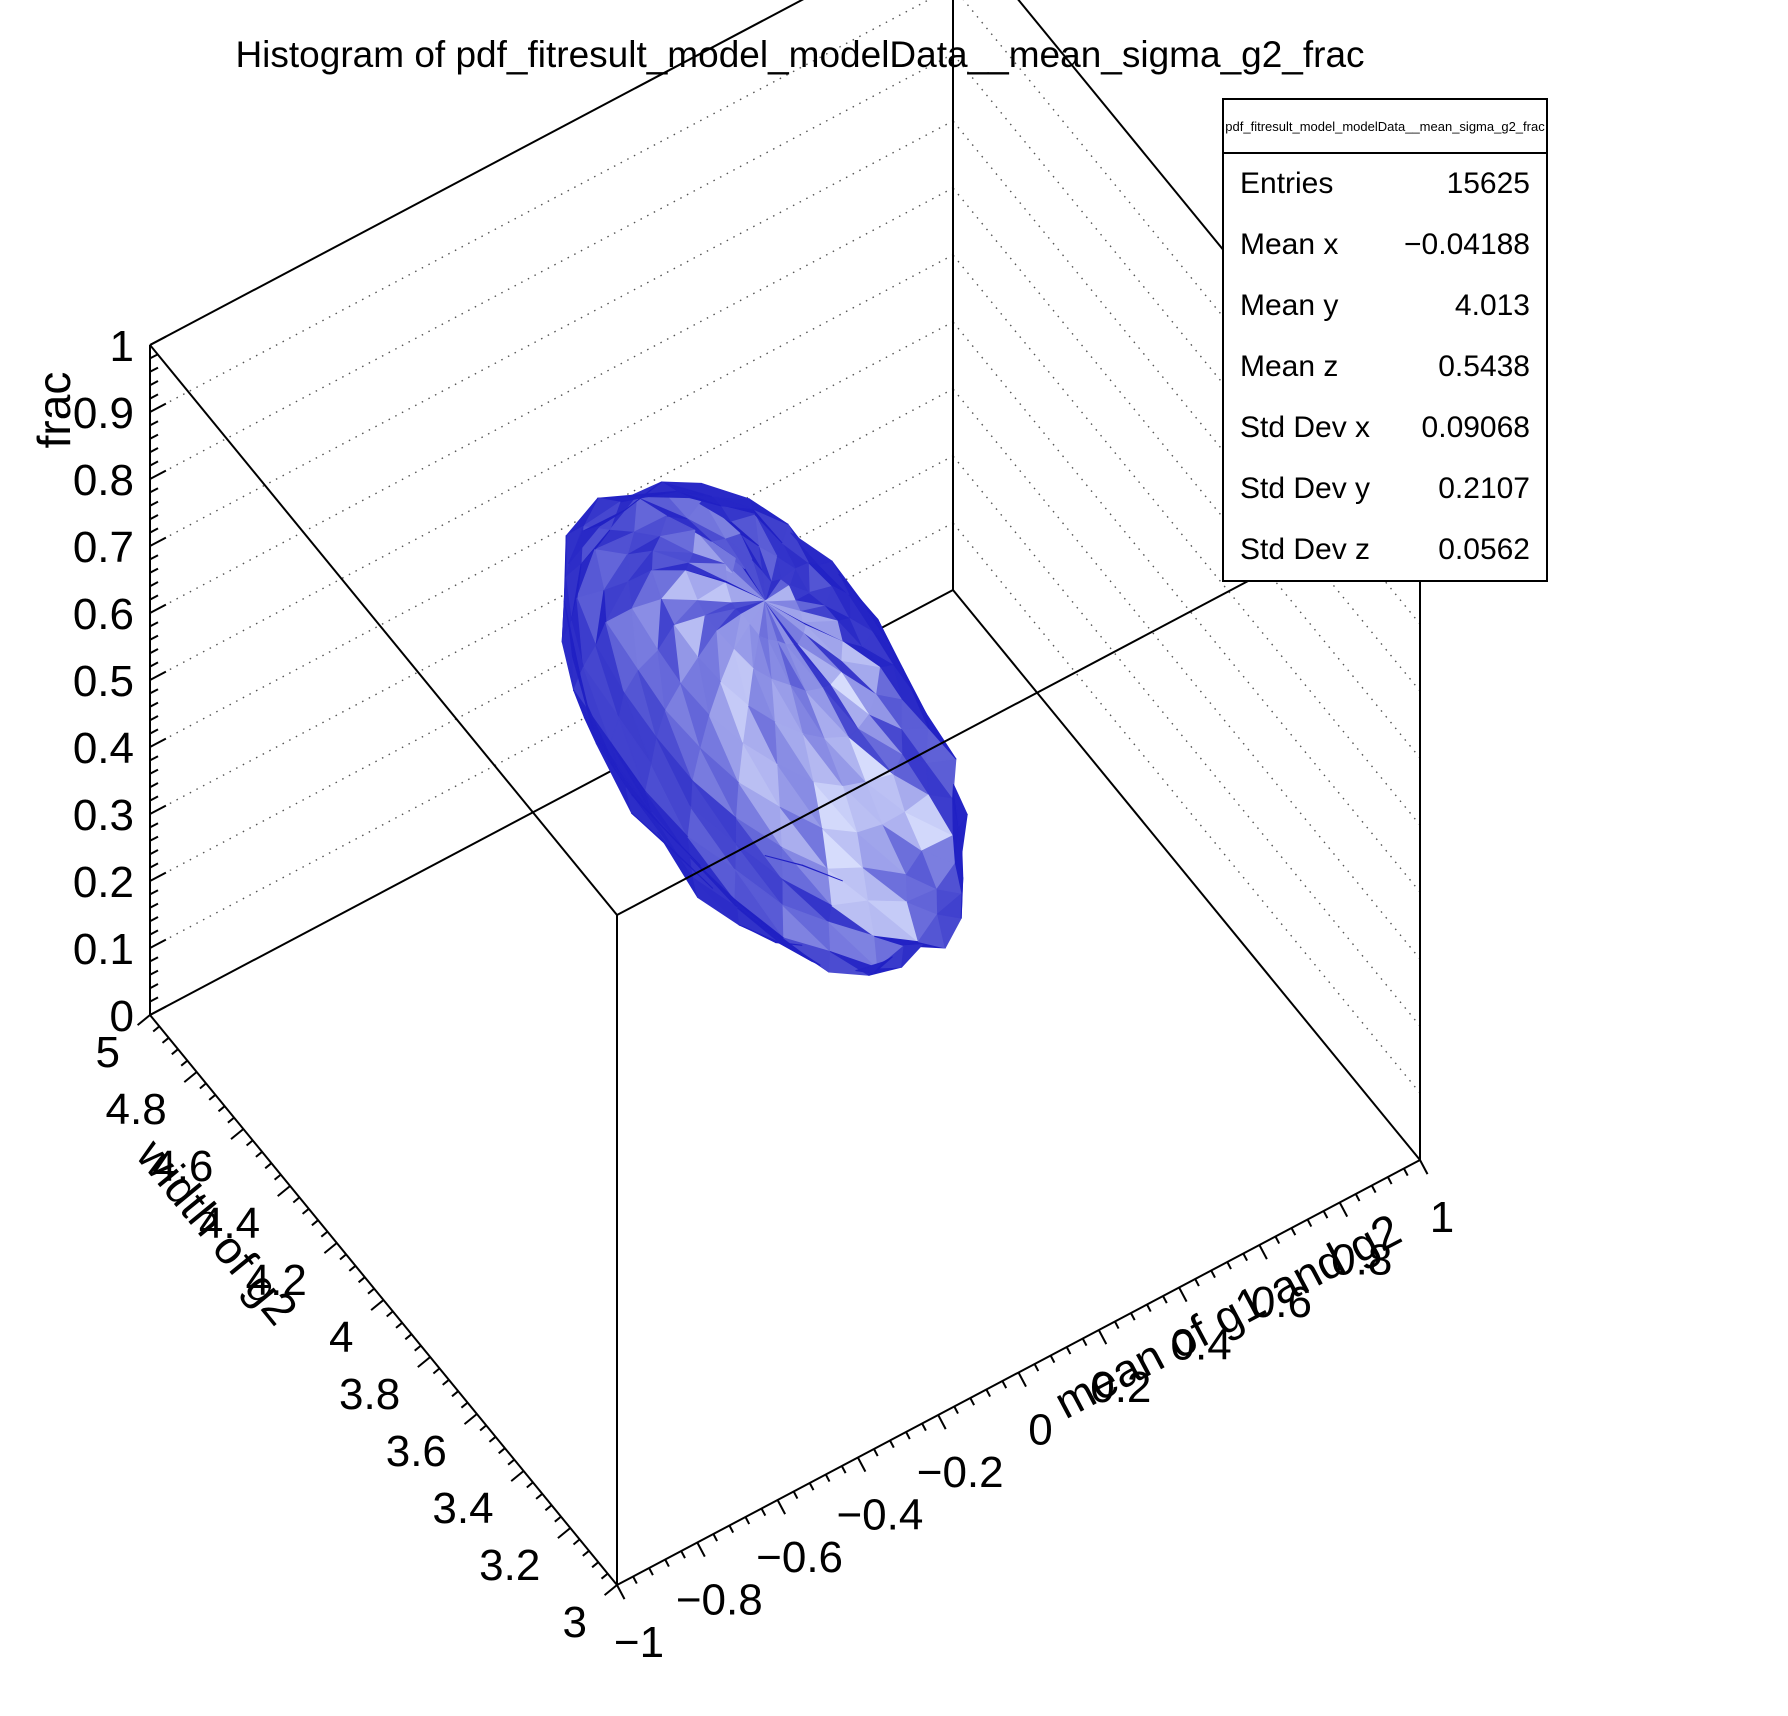 The image size is (1788, 1716). Describe the element at coordinates (1227, 1315) in the screenshot. I see `x-axis-title: mean of g1 and g2` at that location.